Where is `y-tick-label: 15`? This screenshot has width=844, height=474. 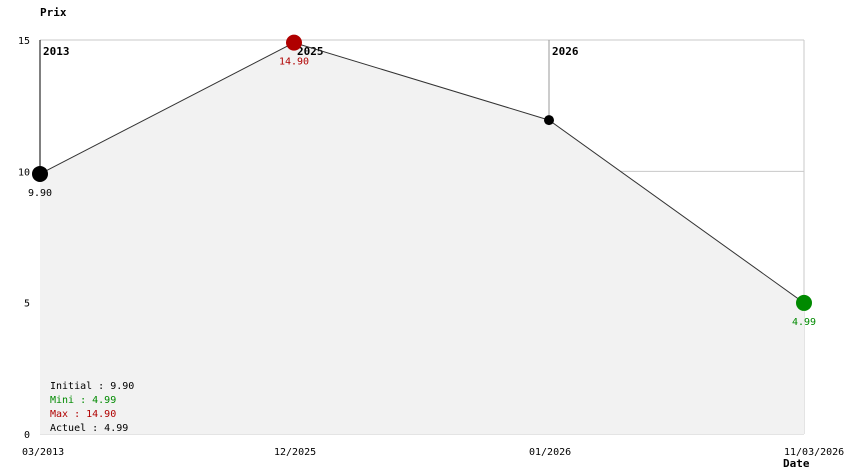
y-tick-label: 15 is located at coordinates (24, 41).